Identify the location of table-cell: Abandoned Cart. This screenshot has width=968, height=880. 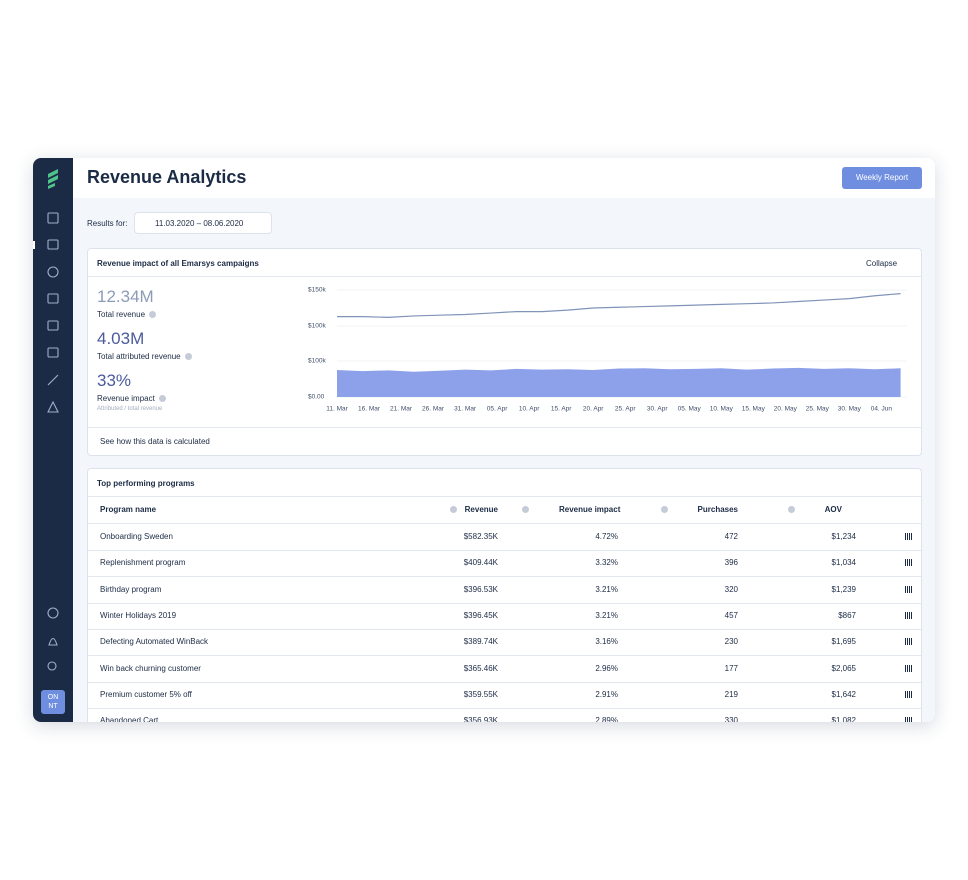
(129, 719).